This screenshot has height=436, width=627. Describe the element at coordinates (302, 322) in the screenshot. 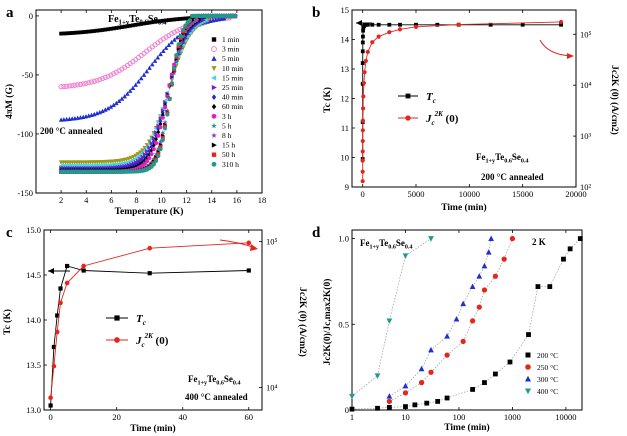

I see `panel-c-ylabel-right: Jc2K (0) (A/cm2)` at that location.